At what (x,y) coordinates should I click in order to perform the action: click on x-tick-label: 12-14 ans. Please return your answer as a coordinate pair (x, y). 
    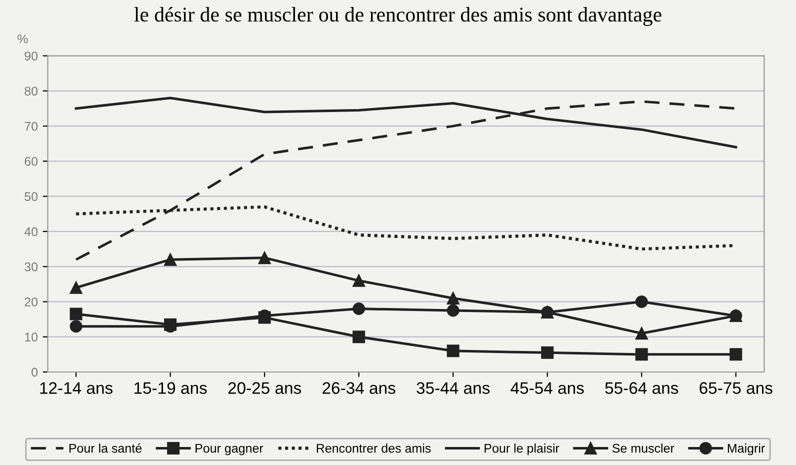
    Looking at the image, I should click on (76, 388).